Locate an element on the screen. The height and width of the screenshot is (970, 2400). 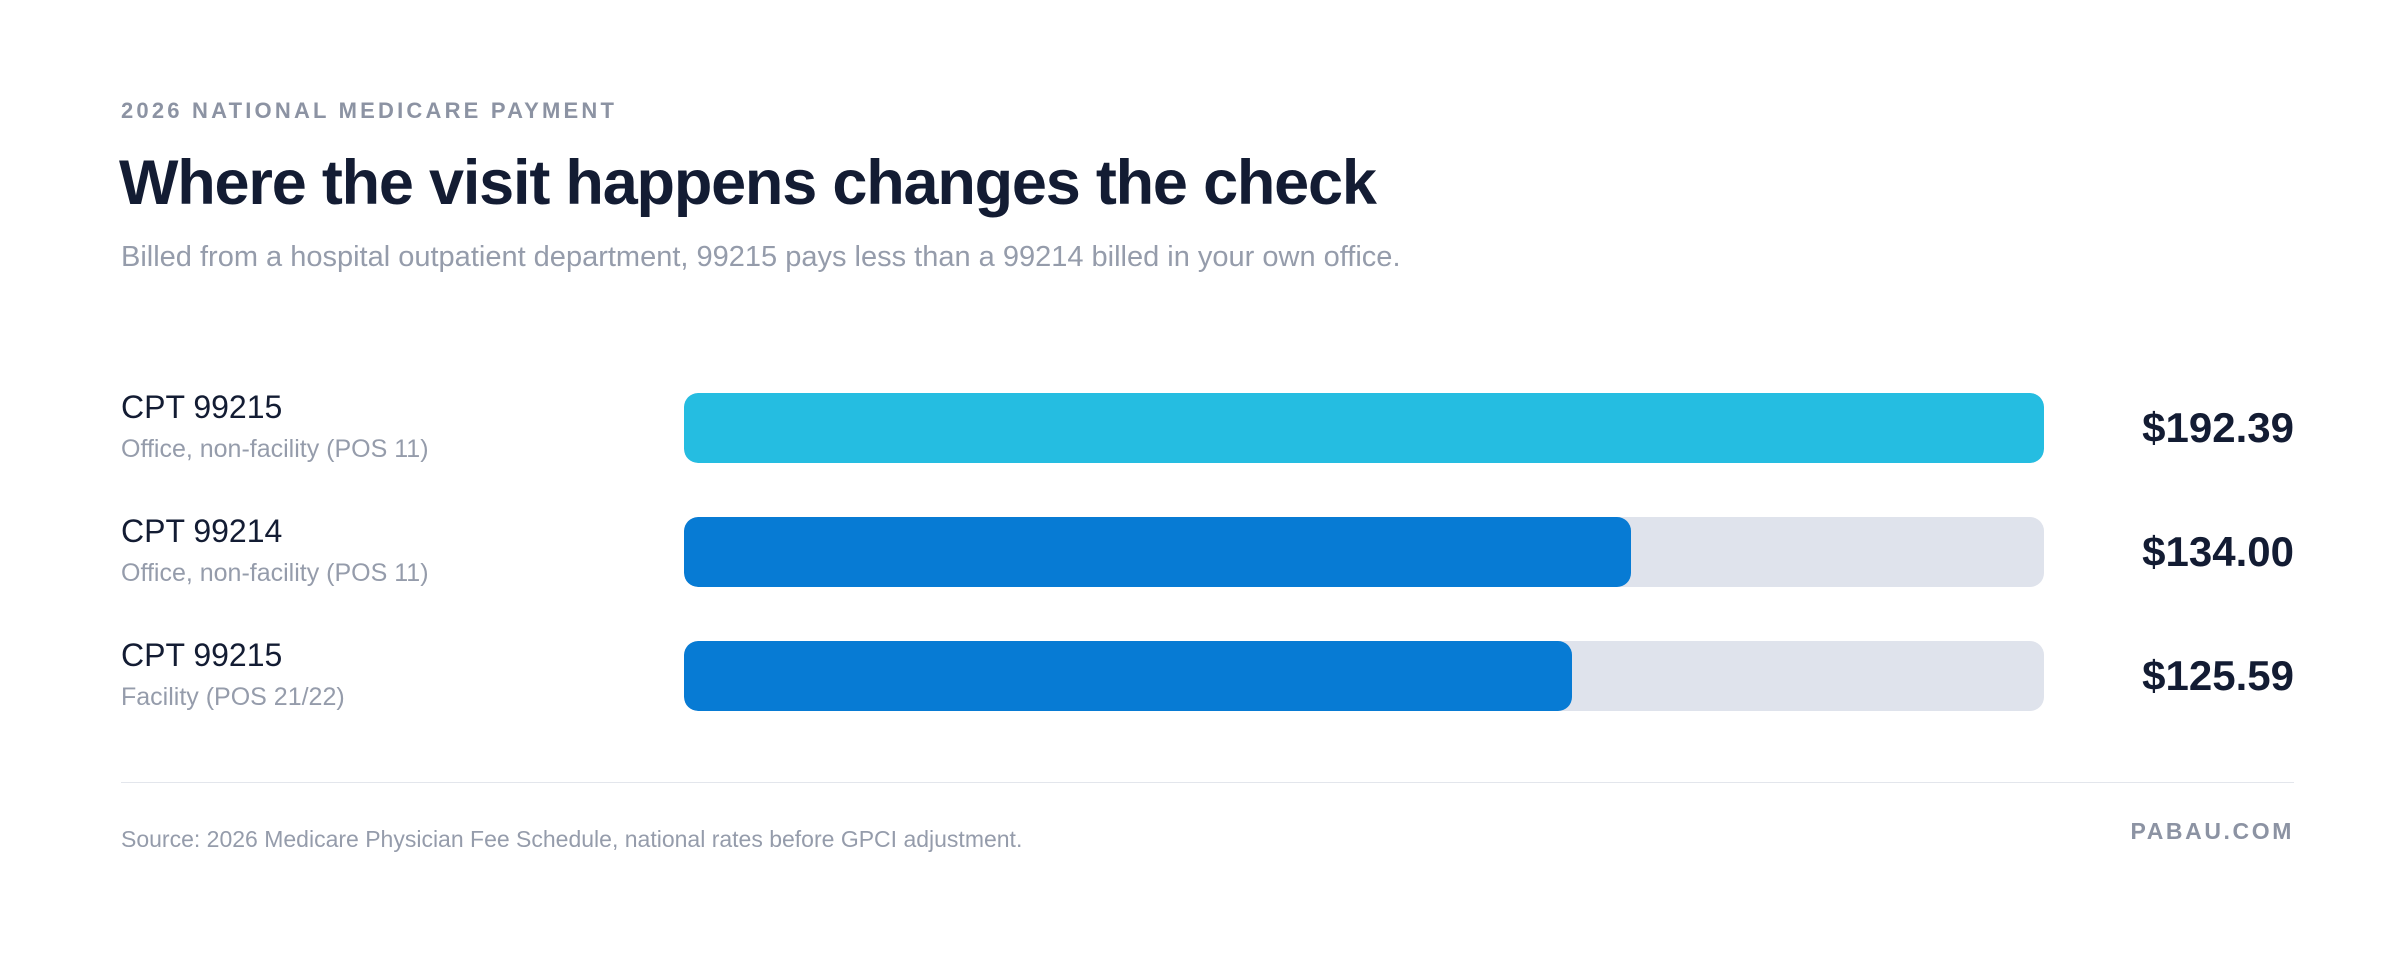
row-code-label: CPT 99214 is located at coordinates (202, 531).